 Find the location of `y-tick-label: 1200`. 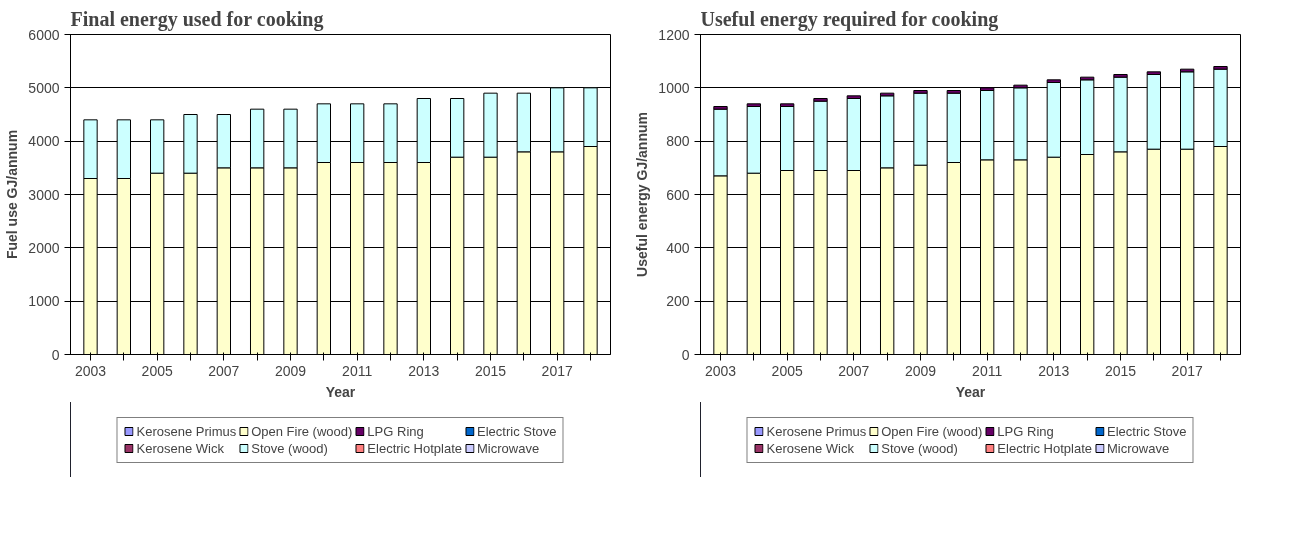

y-tick-label: 1200 is located at coordinates (674, 34).